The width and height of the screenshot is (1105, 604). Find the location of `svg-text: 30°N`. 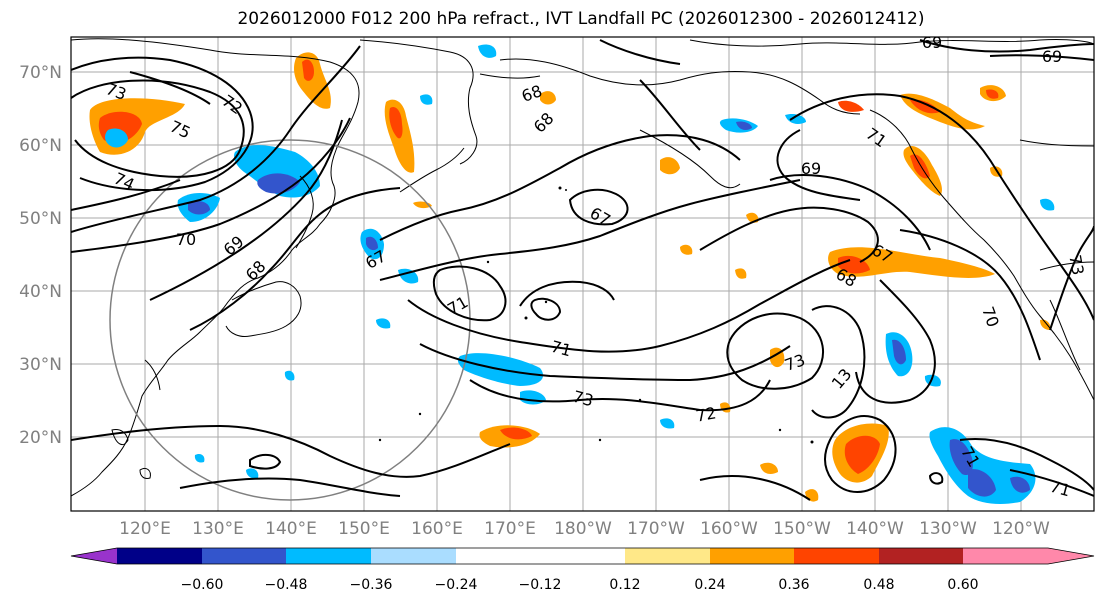

svg-text: 30°N is located at coordinates (40, 365).